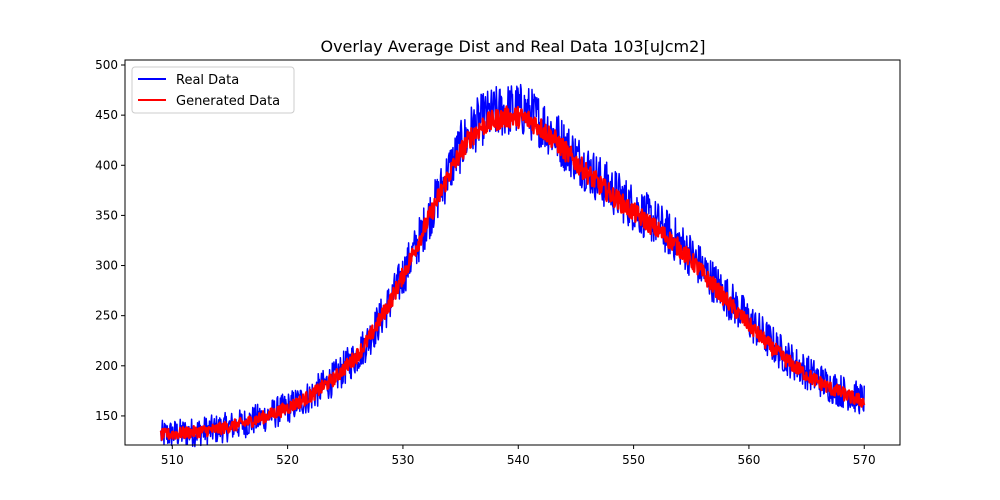 This screenshot has width=1000, height=500. I want to click on x-tick-label: 560, so click(748, 460).